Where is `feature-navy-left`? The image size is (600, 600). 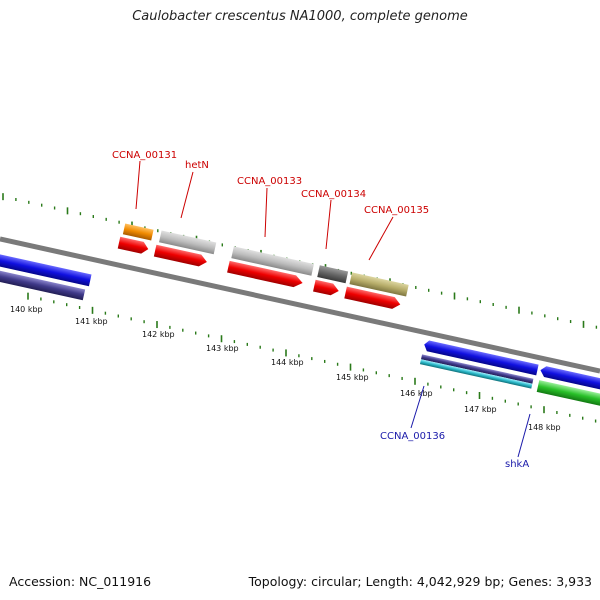
feature-navy-left is located at coordinates (43, 282).